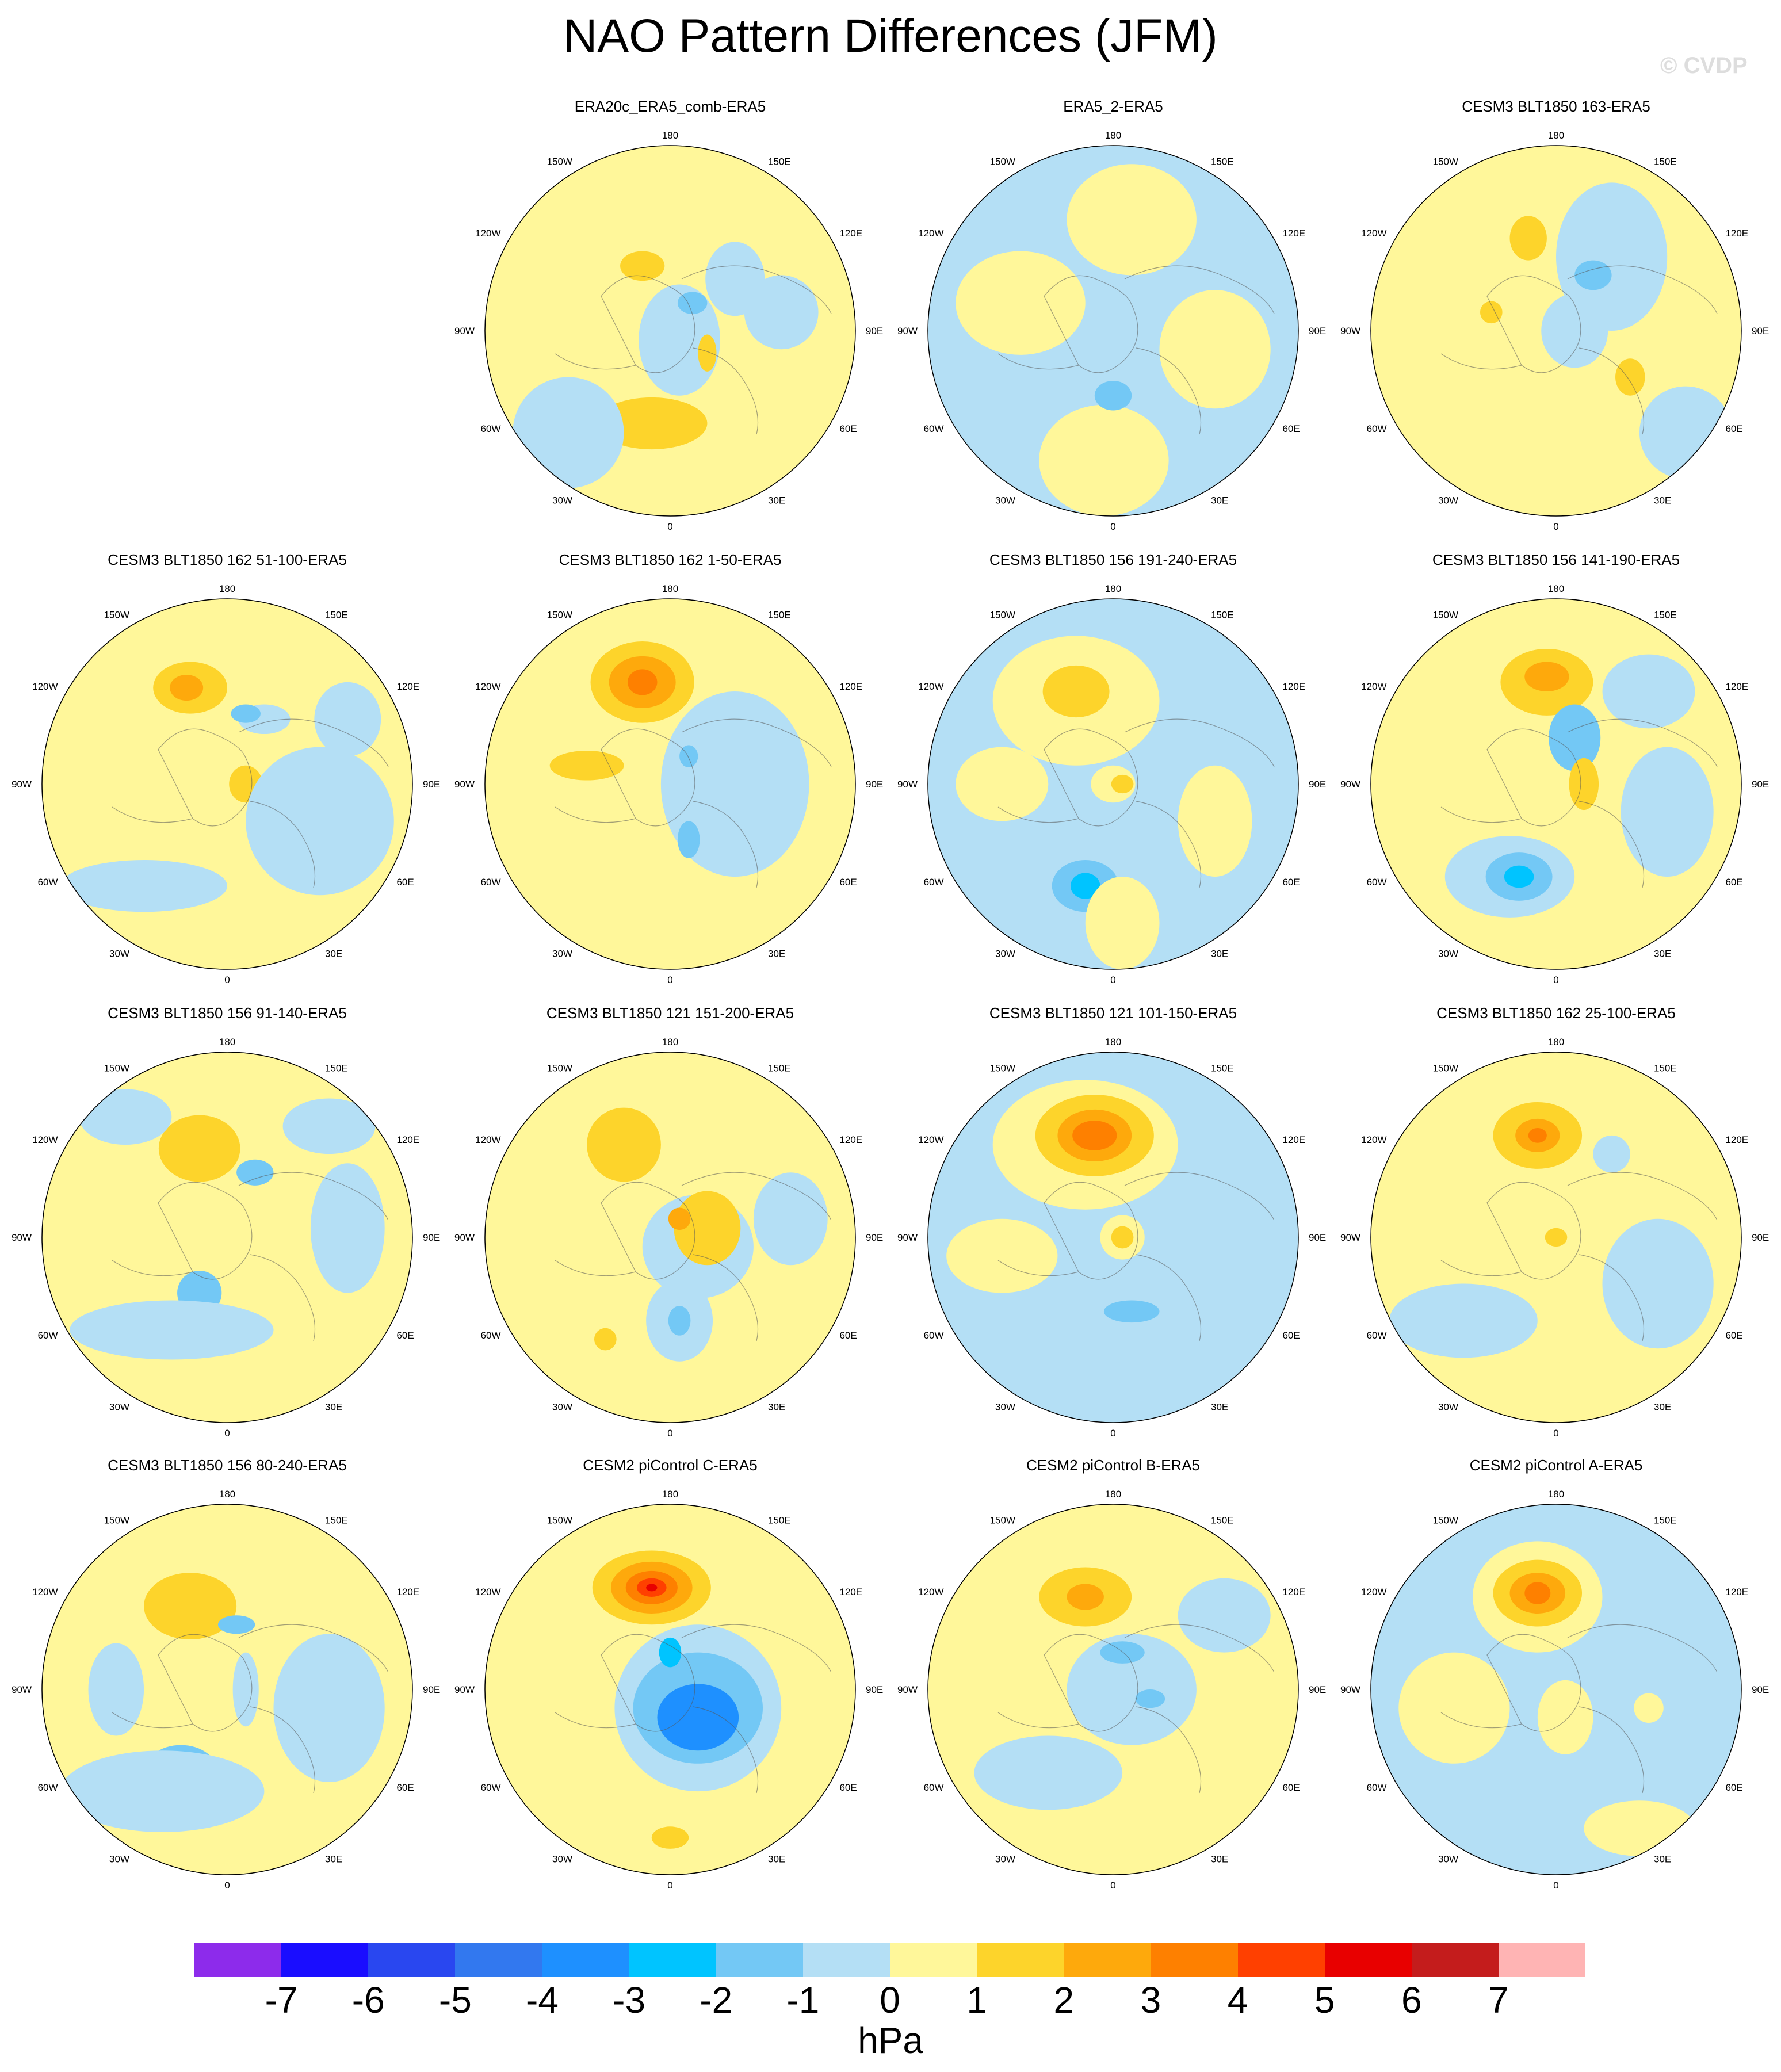 The image size is (1781, 2072). Describe the element at coordinates (1325, 2000) in the screenshot. I see `colorbar-tick-label: 5` at that location.